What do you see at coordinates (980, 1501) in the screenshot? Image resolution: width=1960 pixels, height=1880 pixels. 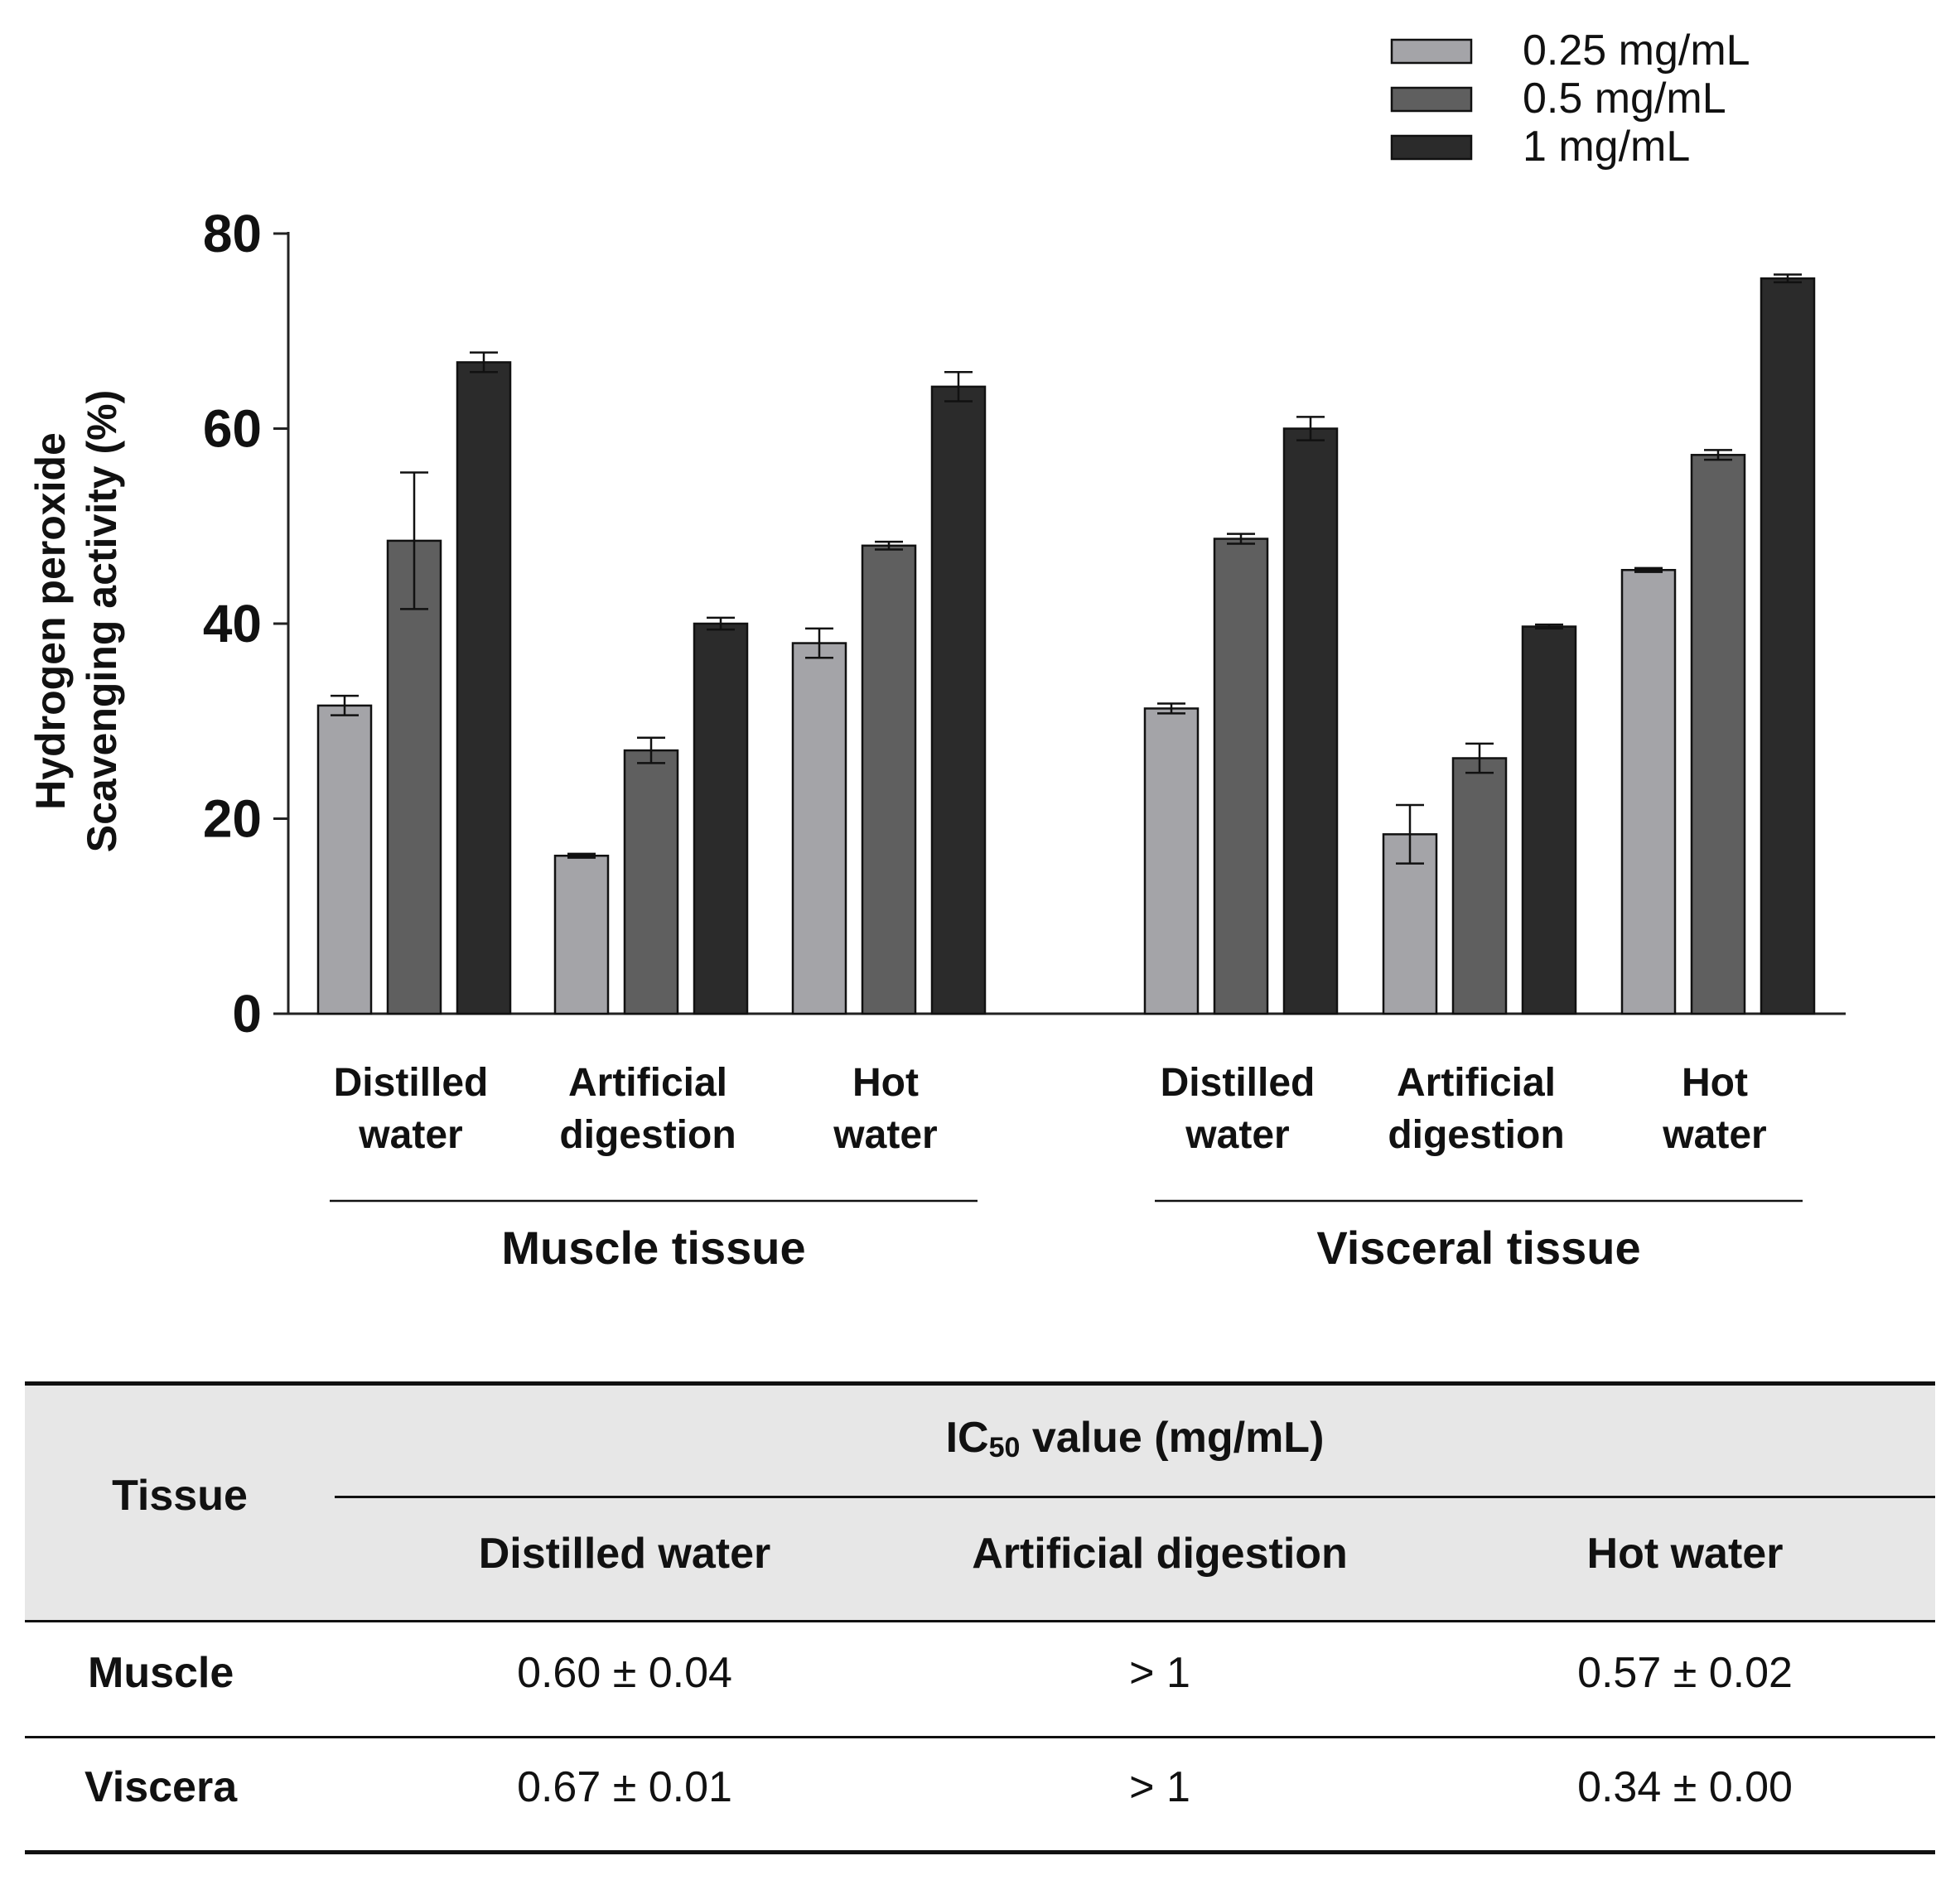 I see `table-header-background` at bounding box center [980, 1501].